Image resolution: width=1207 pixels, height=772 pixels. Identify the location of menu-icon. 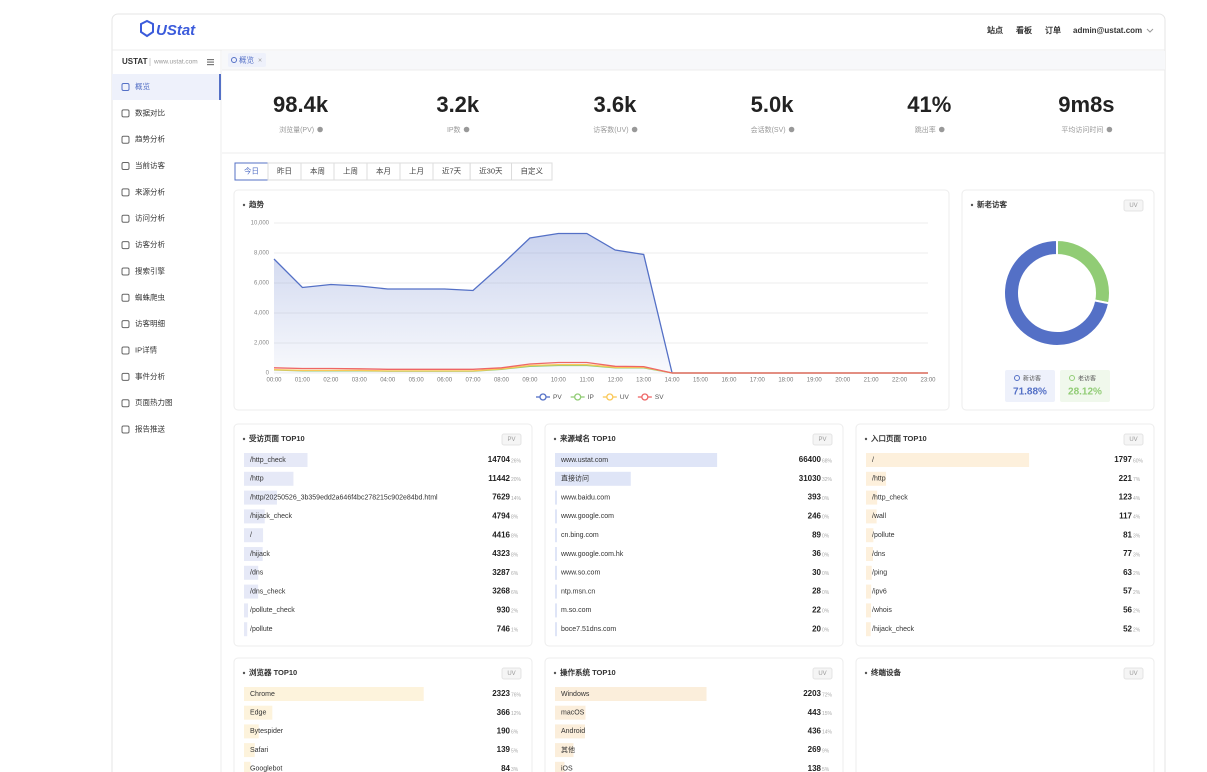
(210, 62).